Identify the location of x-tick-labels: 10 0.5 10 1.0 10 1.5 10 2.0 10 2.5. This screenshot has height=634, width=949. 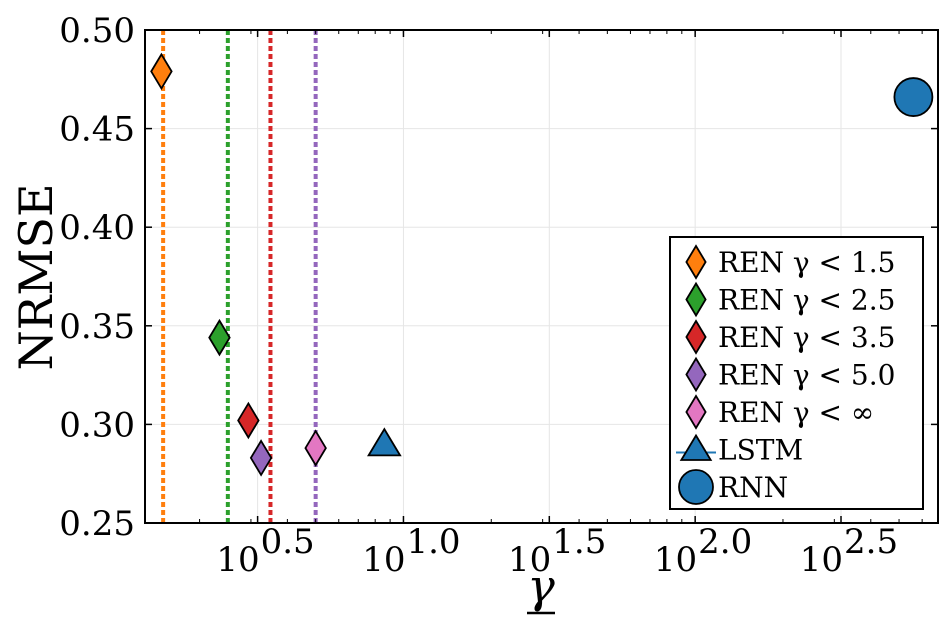
(557, 551).